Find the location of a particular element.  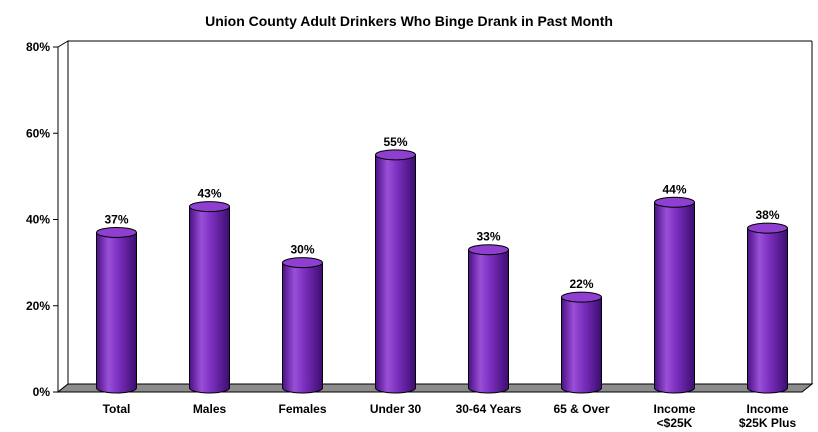

data-label: 22% is located at coordinates (581, 284).